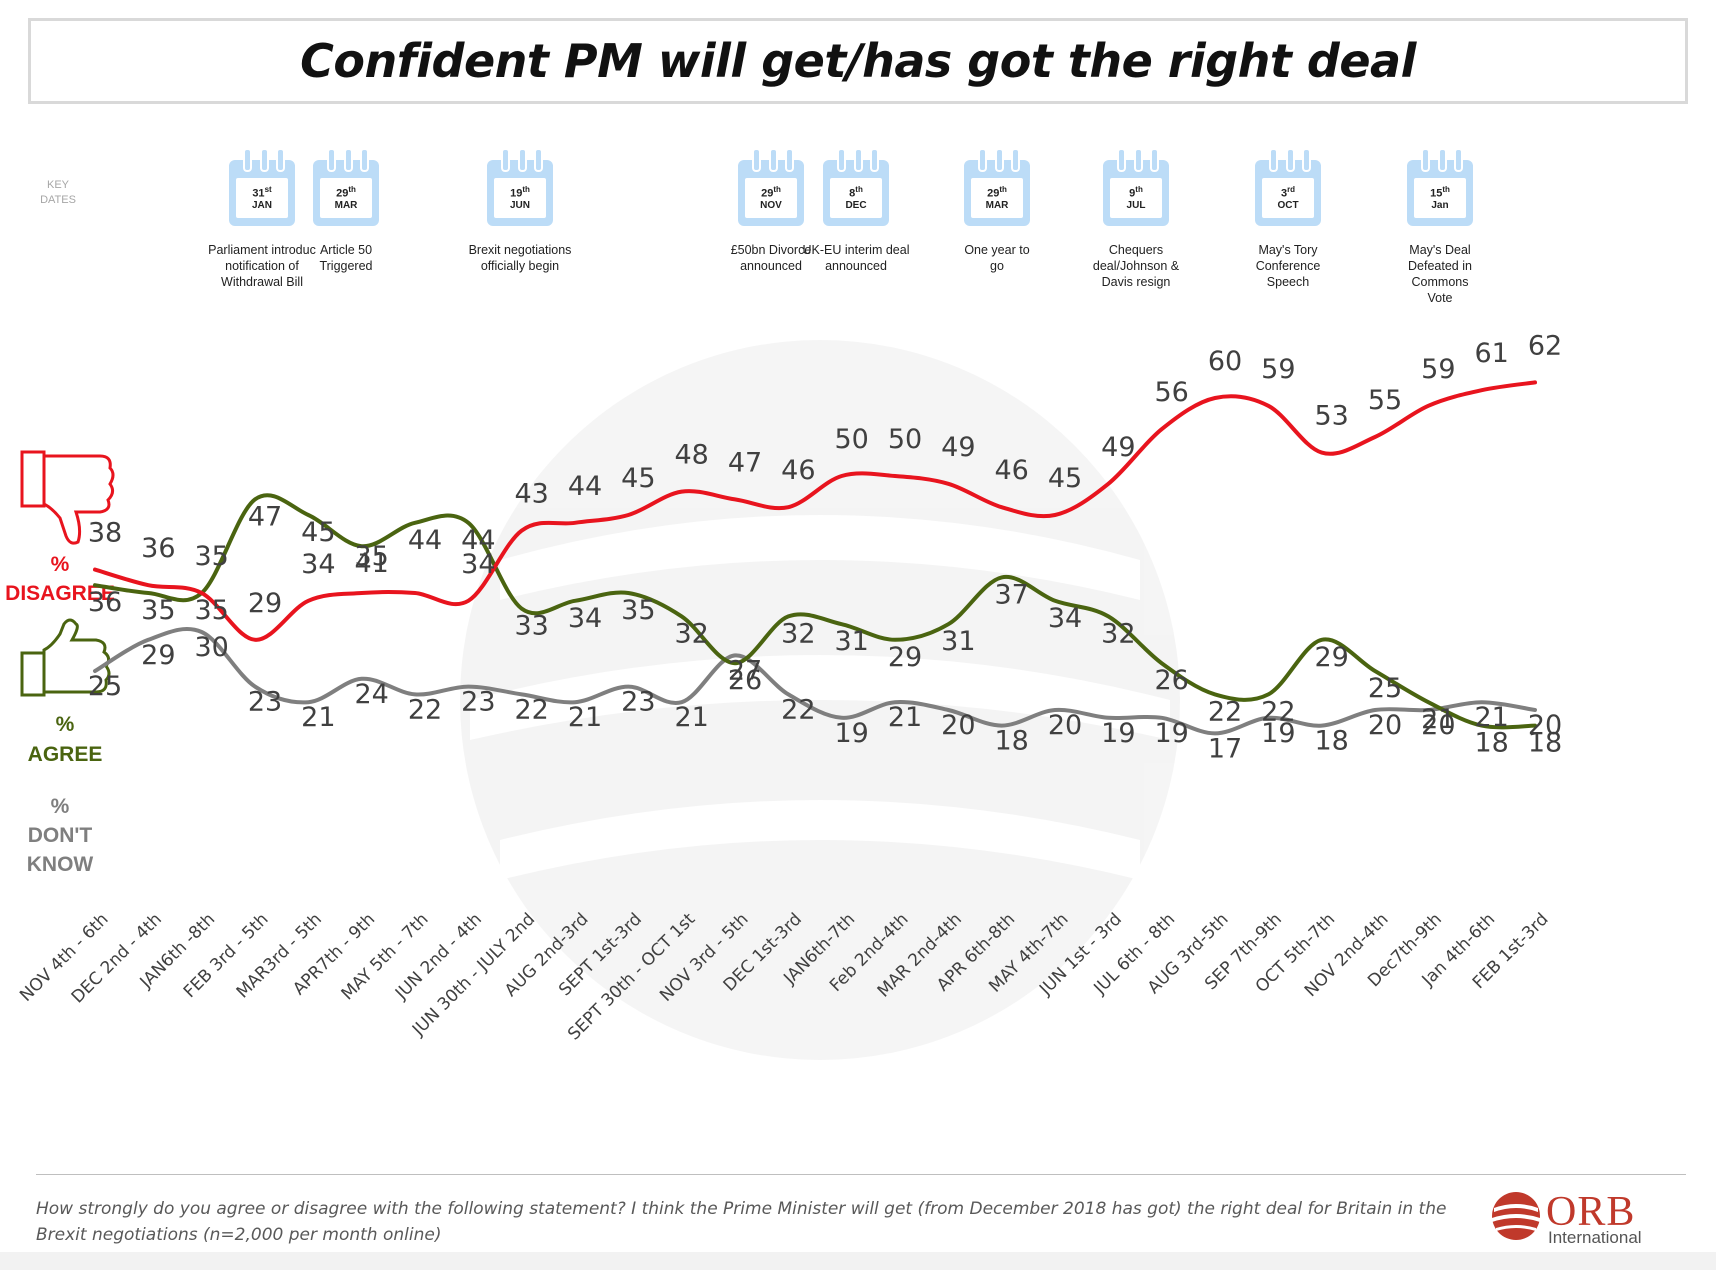  What do you see at coordinates (858, 1261) in the screenshot?
I see `bottom-strip` at bounding box center [858, 1261].